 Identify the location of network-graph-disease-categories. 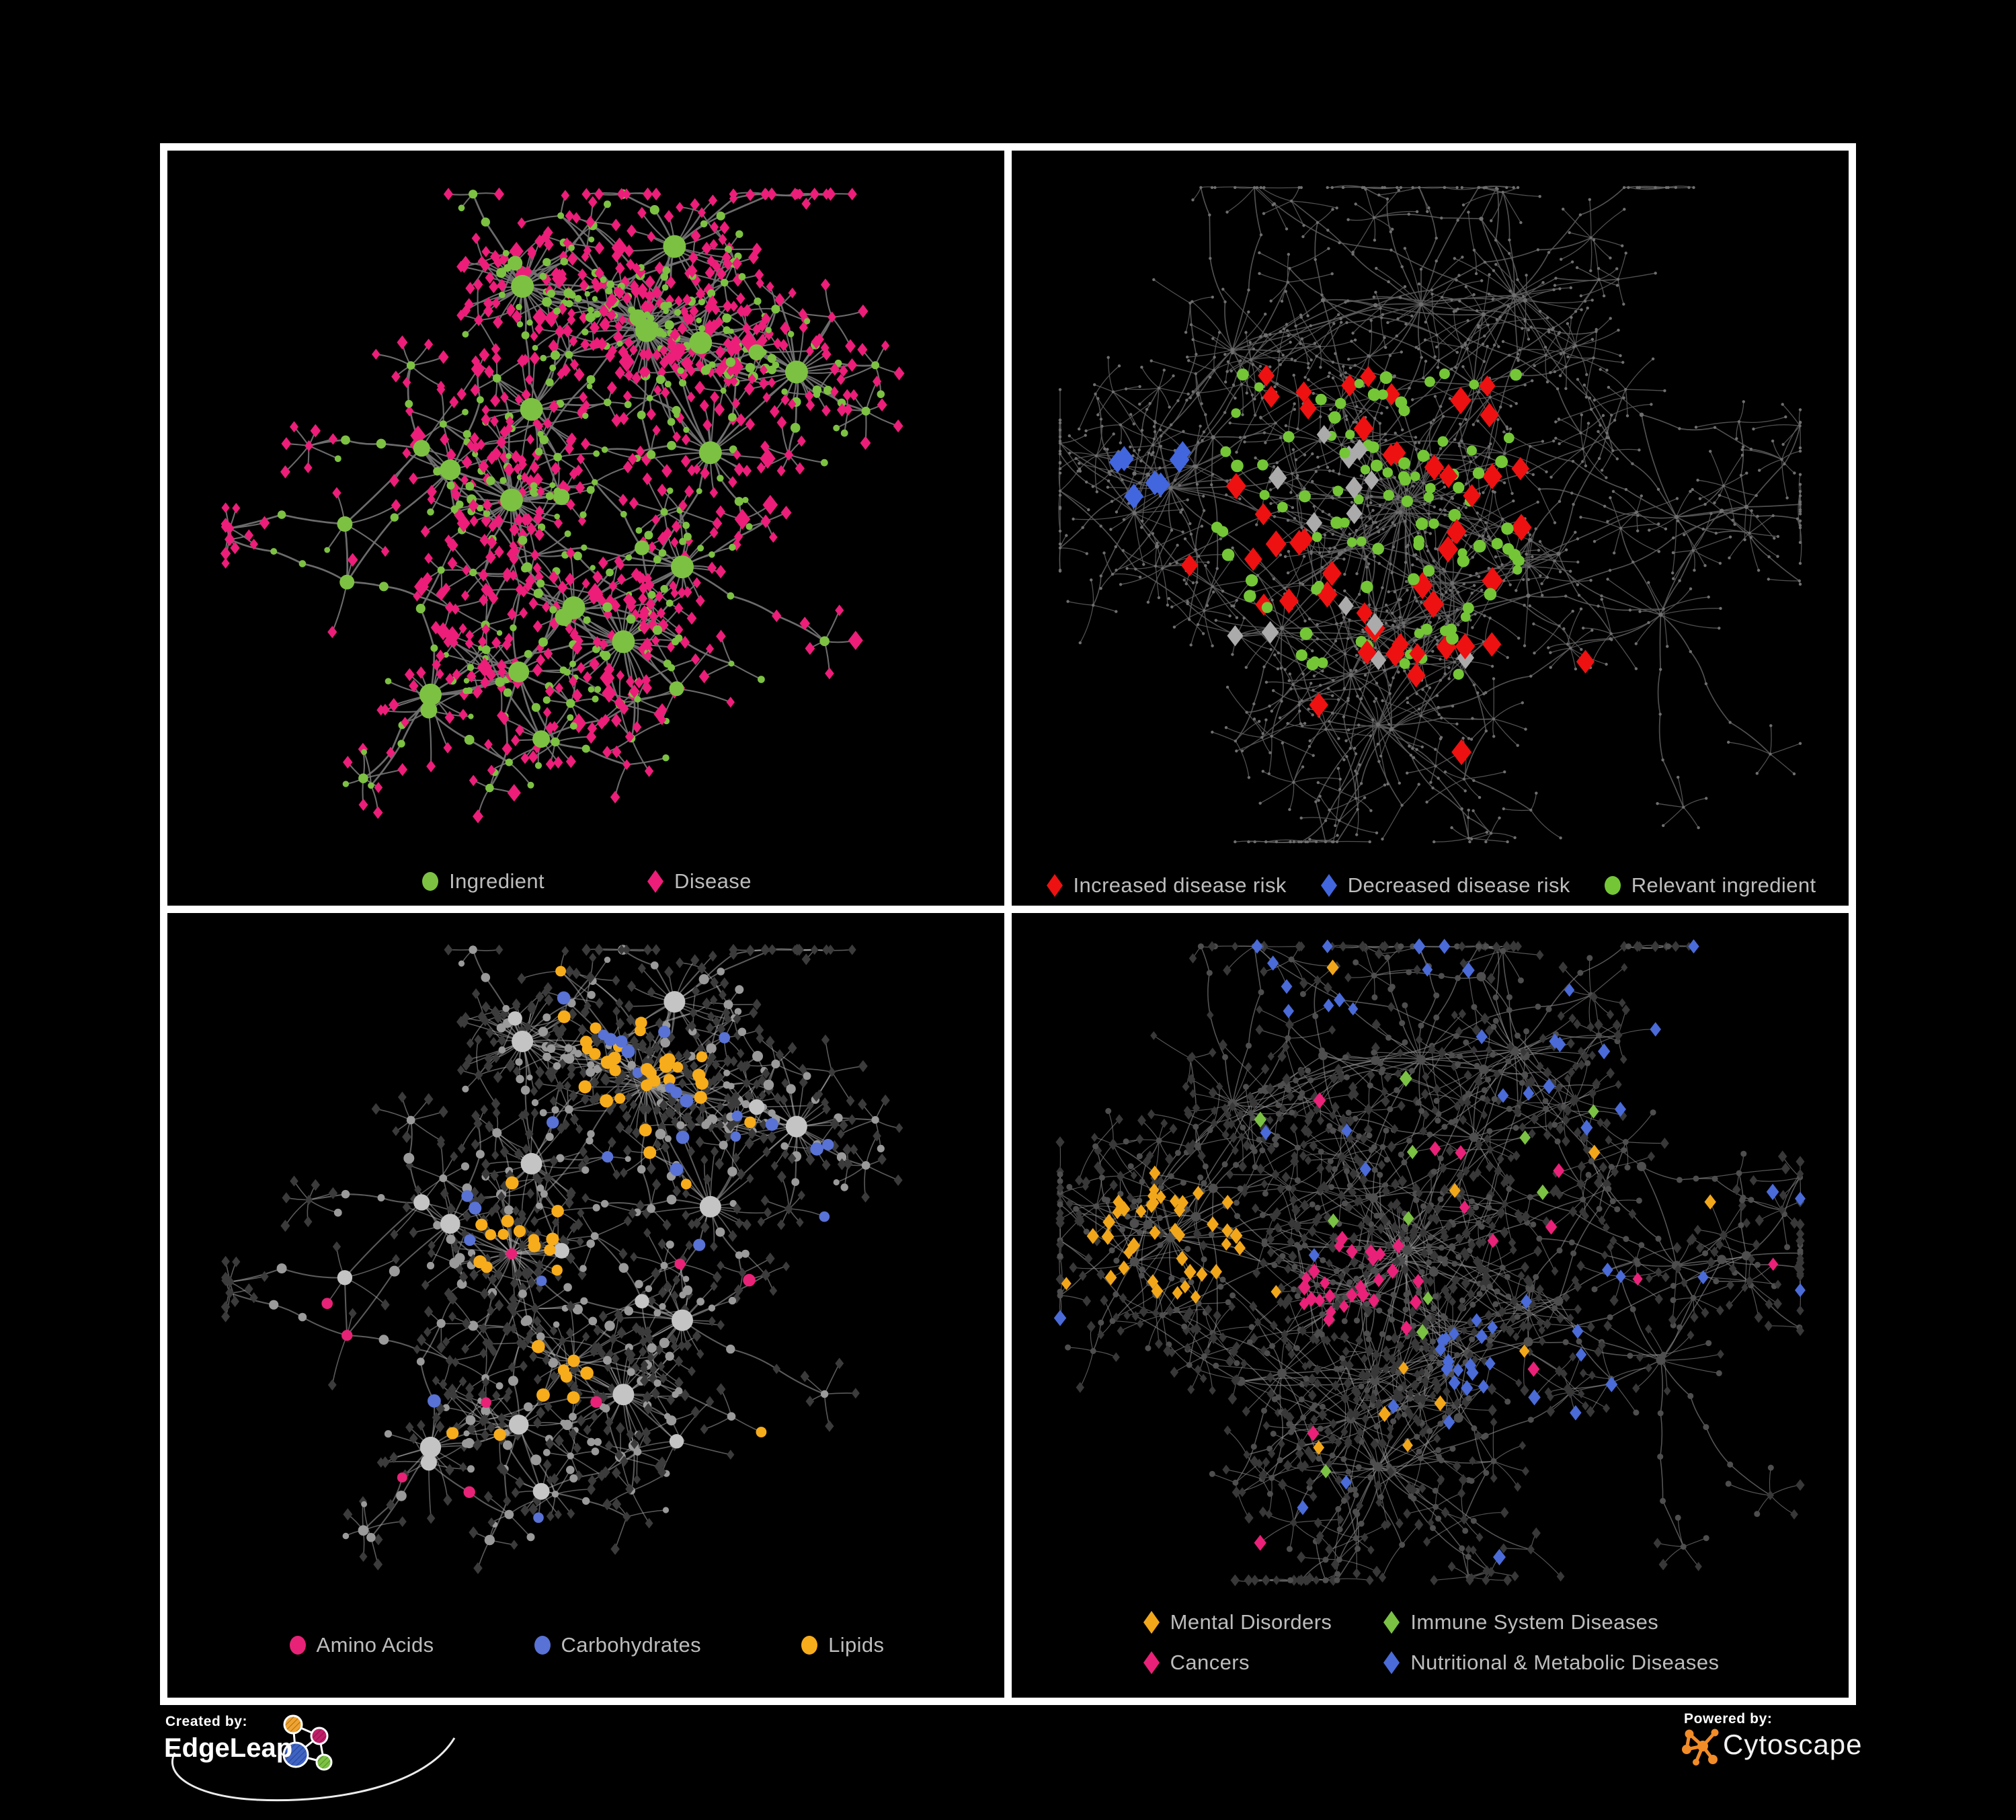
(1429, 1262).